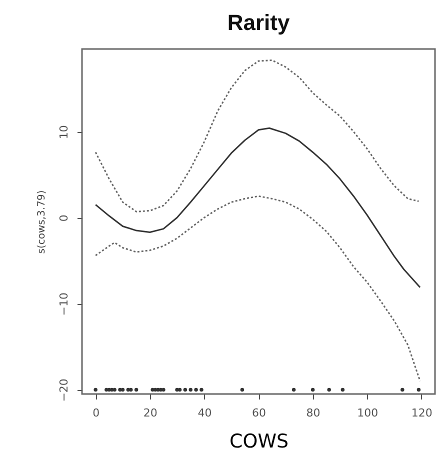 Image resolution: width=438 pixels, height=475 pixels. I want to click on x-tick-label: 20, so click(150, 413).